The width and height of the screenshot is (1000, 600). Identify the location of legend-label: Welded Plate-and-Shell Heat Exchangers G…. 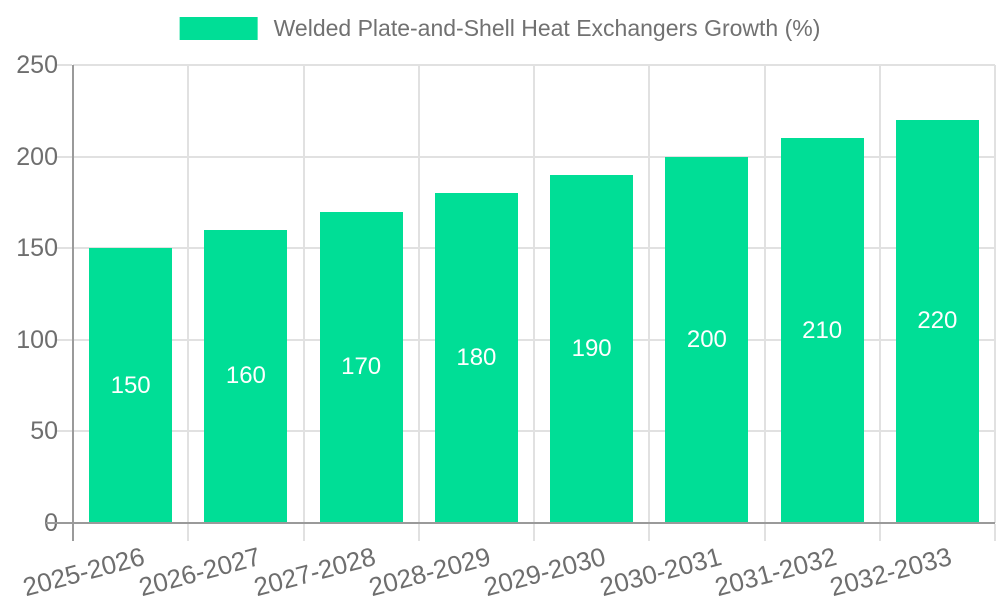
(547, 28).